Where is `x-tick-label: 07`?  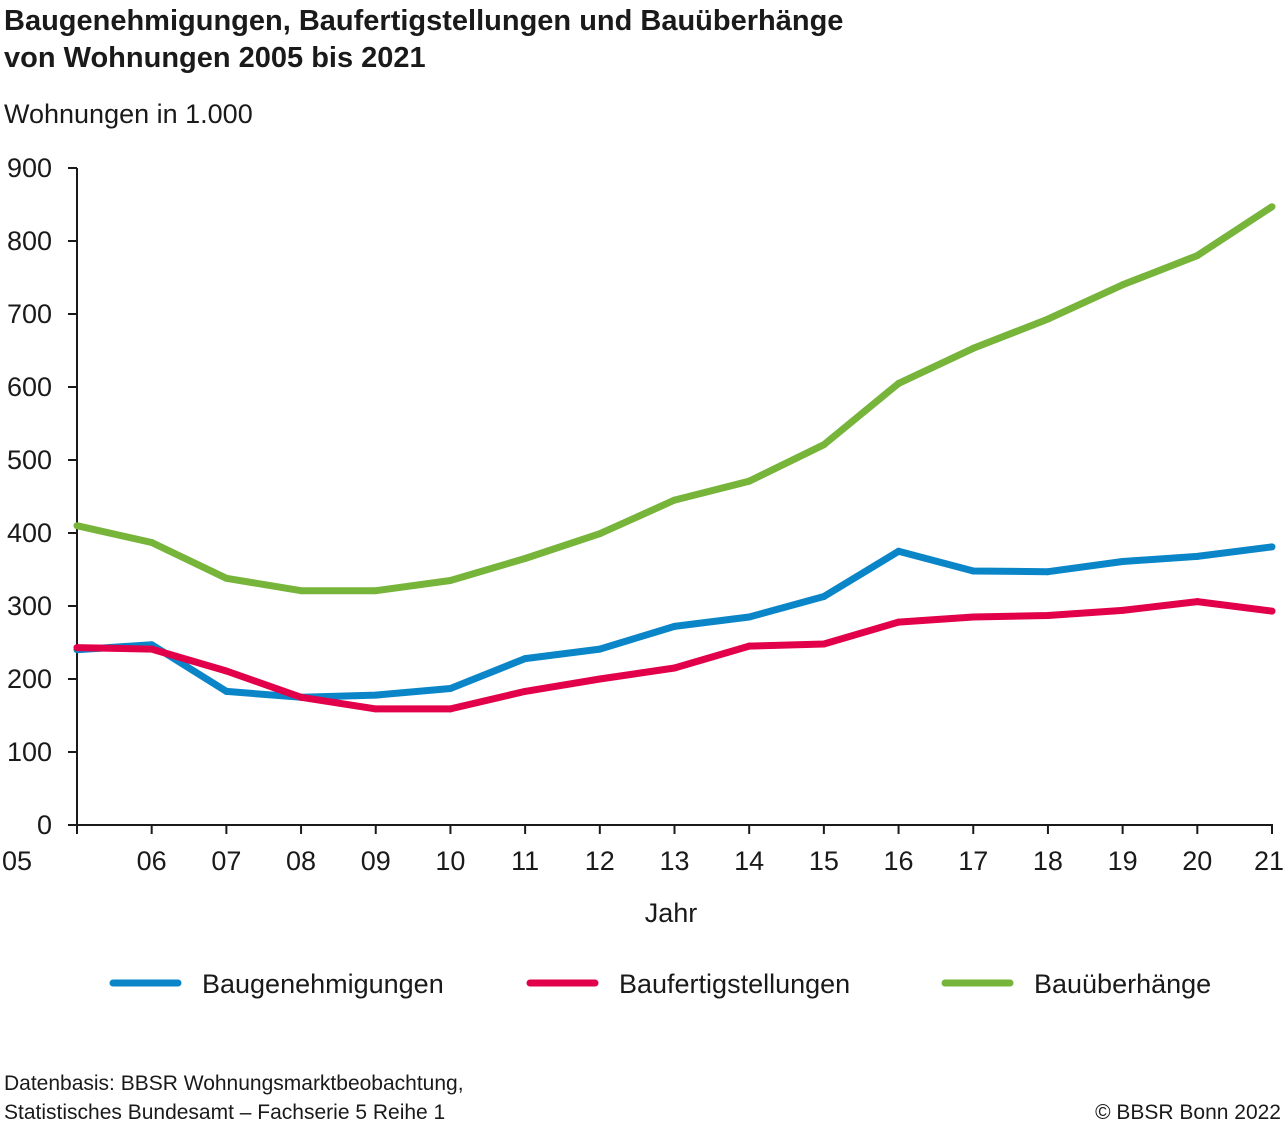
x-tick-label: 07 is located at coordinates (226, 861).